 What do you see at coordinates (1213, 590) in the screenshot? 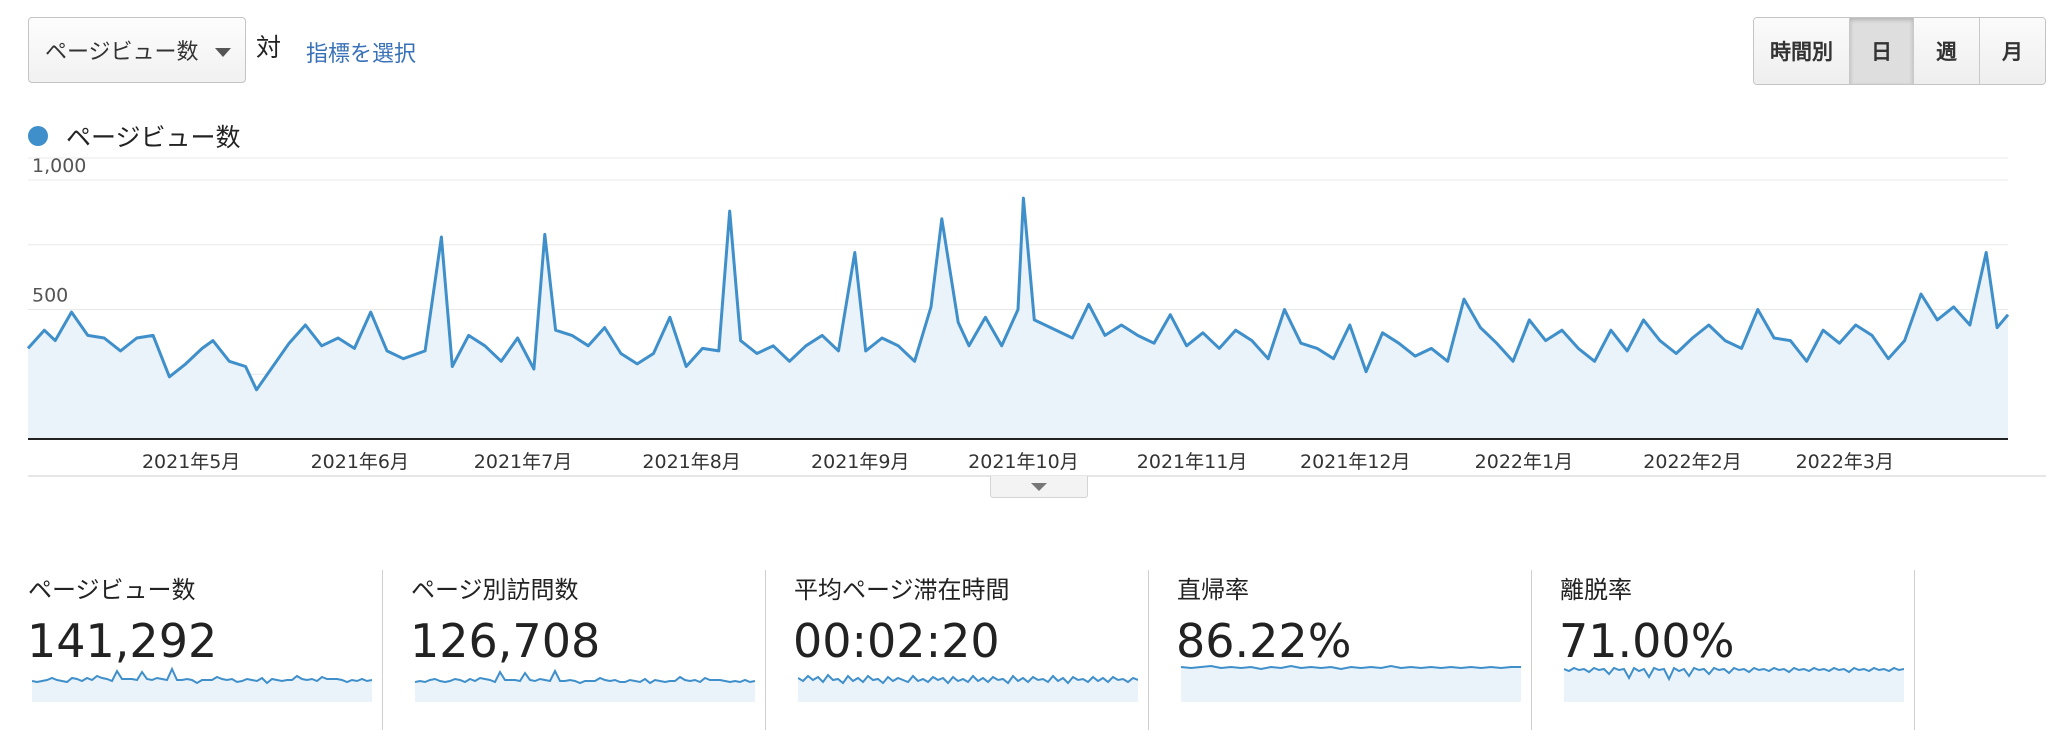
I see `scorecard-label: 直帰率` at bounding box center [1213, 590].